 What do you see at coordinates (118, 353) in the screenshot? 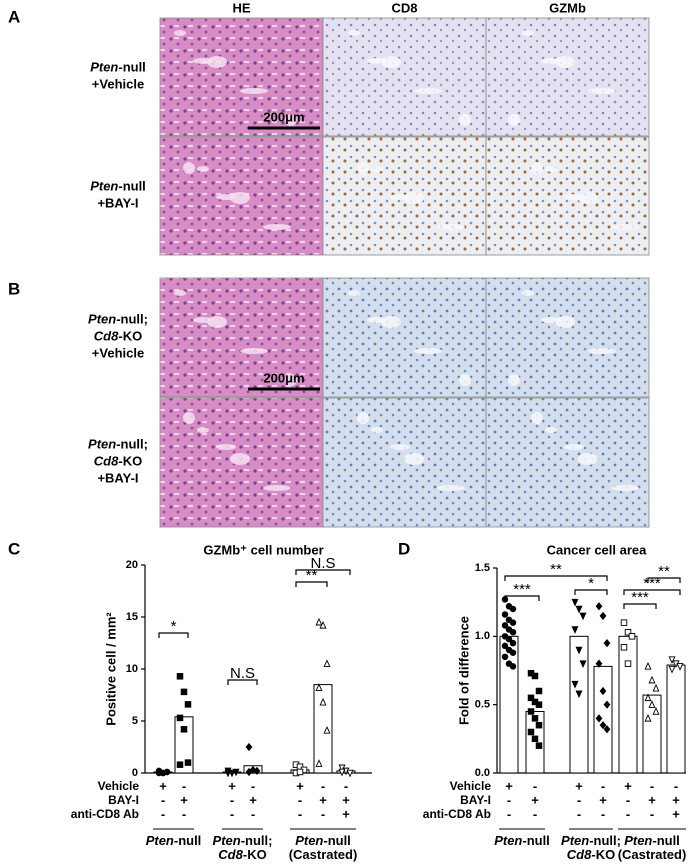
I see `label-segment: +Vehicle` at bounding box center [118, 353].